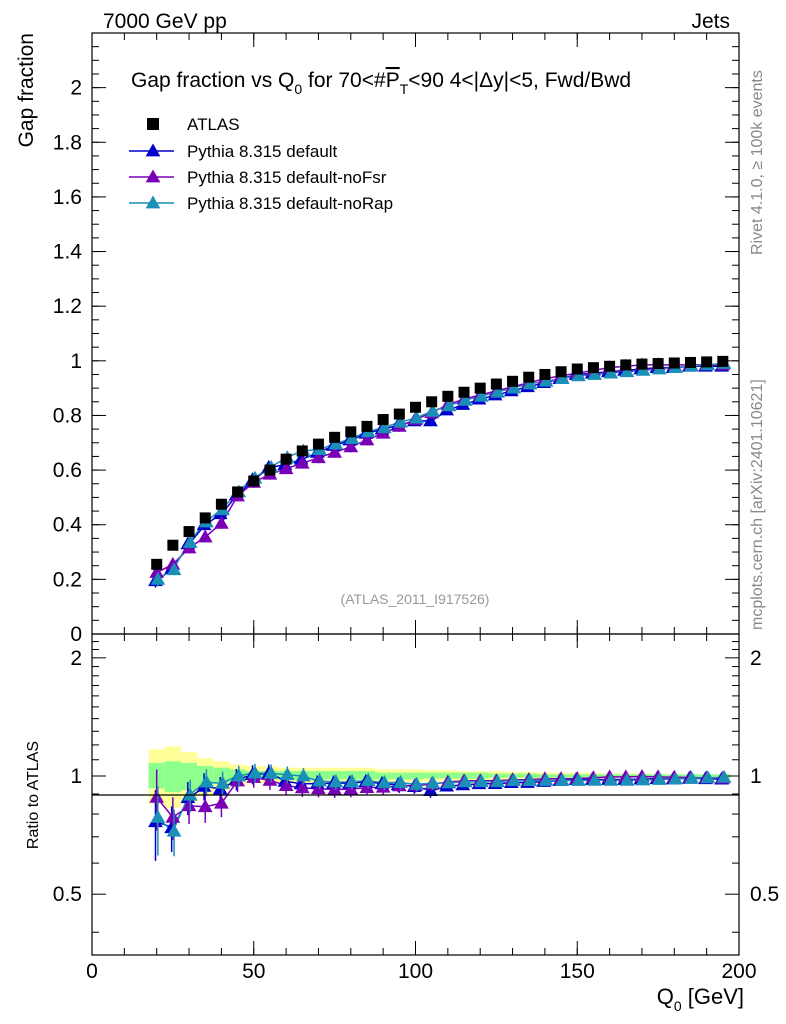 This screenshot has height=1024, width=786. Describe the element at coordinates (290, 203) in the screenshot. I see `legend-label: Pythia 8.315 default-noRap` at that location.